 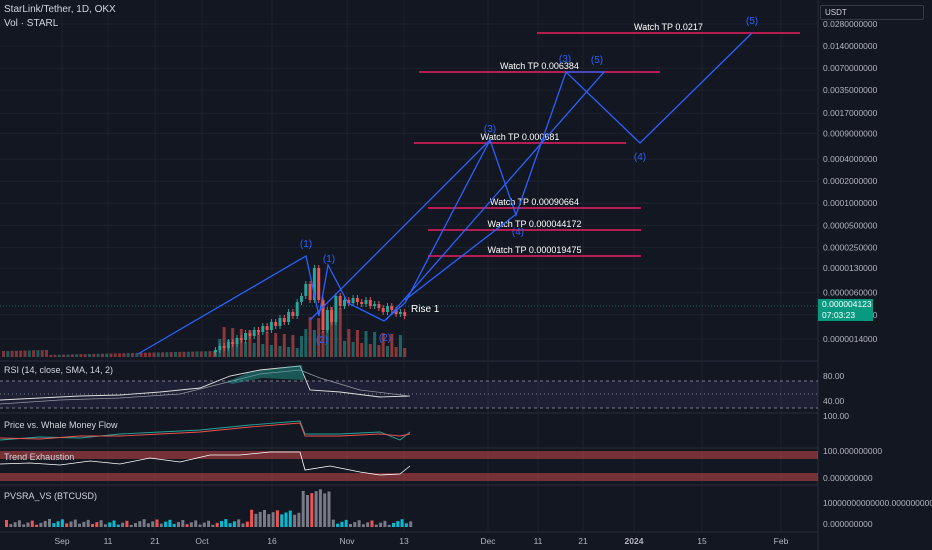 I want to click on pane-tick-label: 80.00, so click(x=834, y=376).